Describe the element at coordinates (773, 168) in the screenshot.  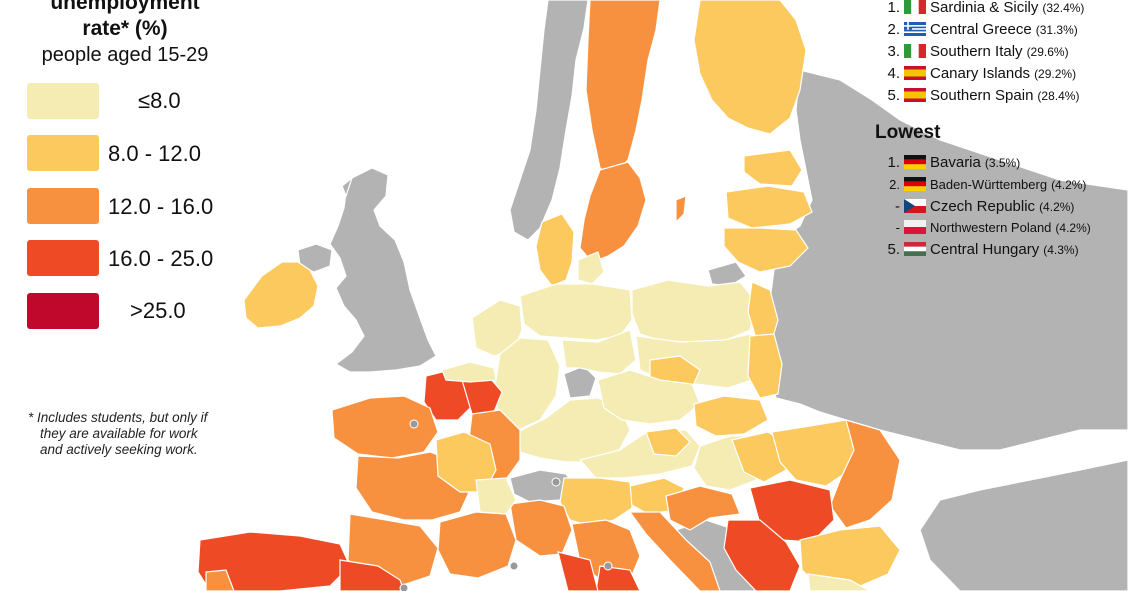
I see `region-estonia` at that location.